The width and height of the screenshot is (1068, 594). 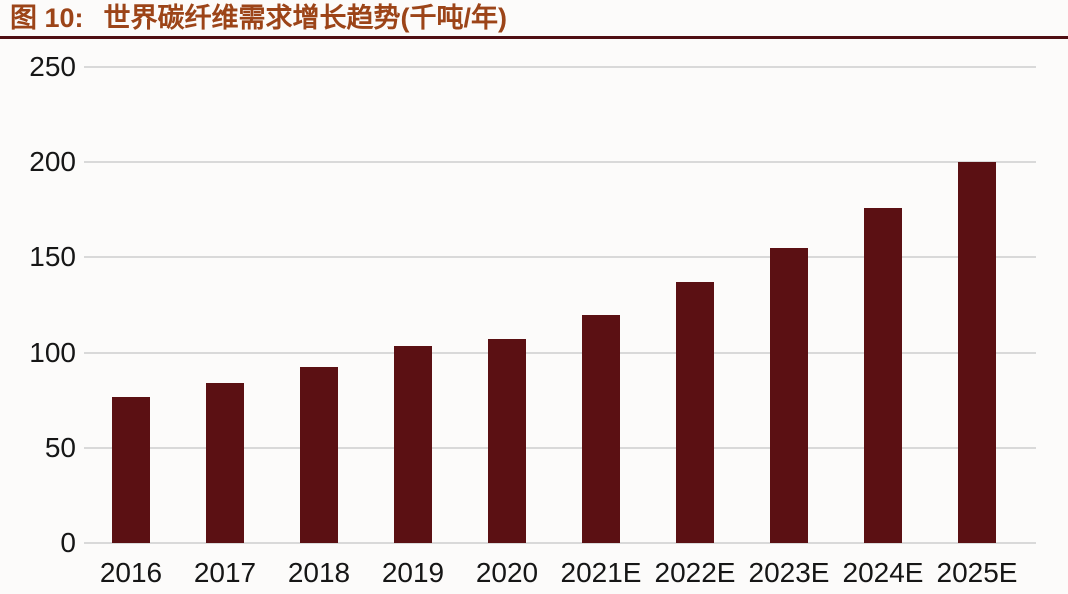 What do you see at coordinates (534, 37) in the screenshot?
I see `title-divider` at bounding box center [534, 37].